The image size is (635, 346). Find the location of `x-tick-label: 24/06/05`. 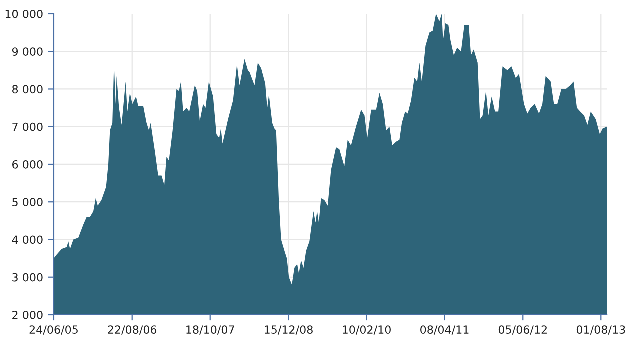

x-tick-label: 24/06/05 is located at coordinates (54, 330).